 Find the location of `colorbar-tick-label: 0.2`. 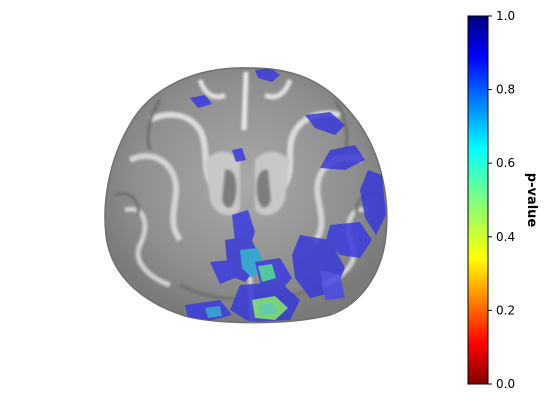

colorbar-tick-label: 0.2 is located at coordinates (505, 310).